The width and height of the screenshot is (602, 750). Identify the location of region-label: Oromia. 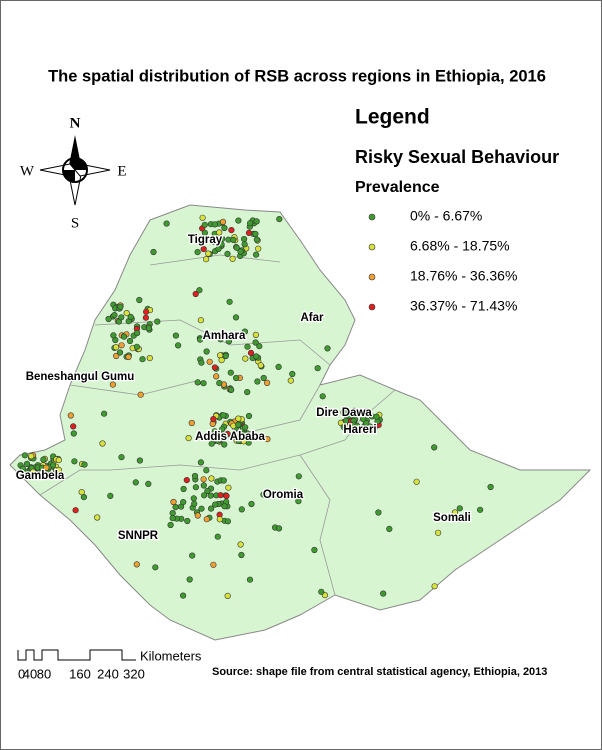
(283, 495).